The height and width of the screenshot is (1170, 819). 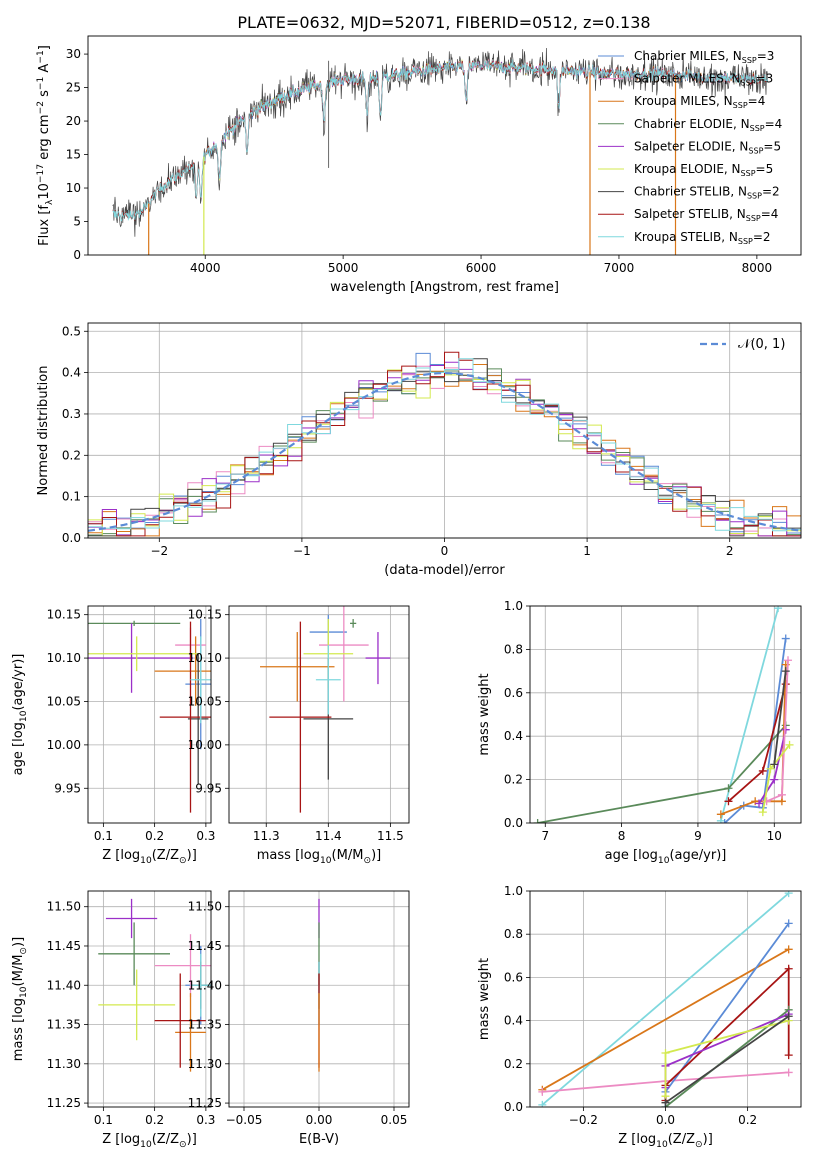 What do you see at coordinates (205, 1064) in the screenshot?
I see `y-tick-label: 11.30` at bounding box center [205, 1064].